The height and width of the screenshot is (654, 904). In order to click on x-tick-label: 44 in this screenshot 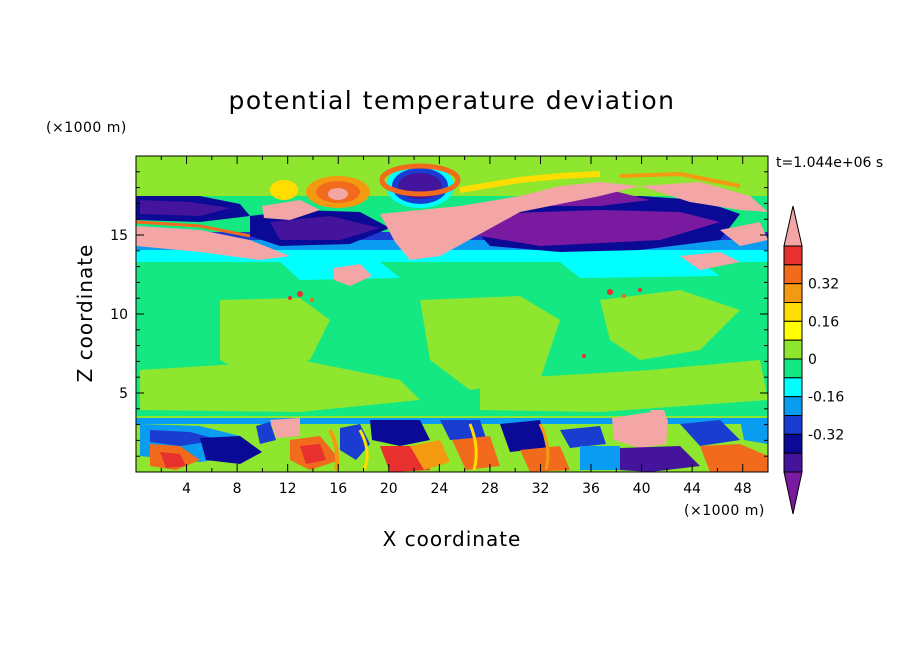, I will do `click(692, 489)`.